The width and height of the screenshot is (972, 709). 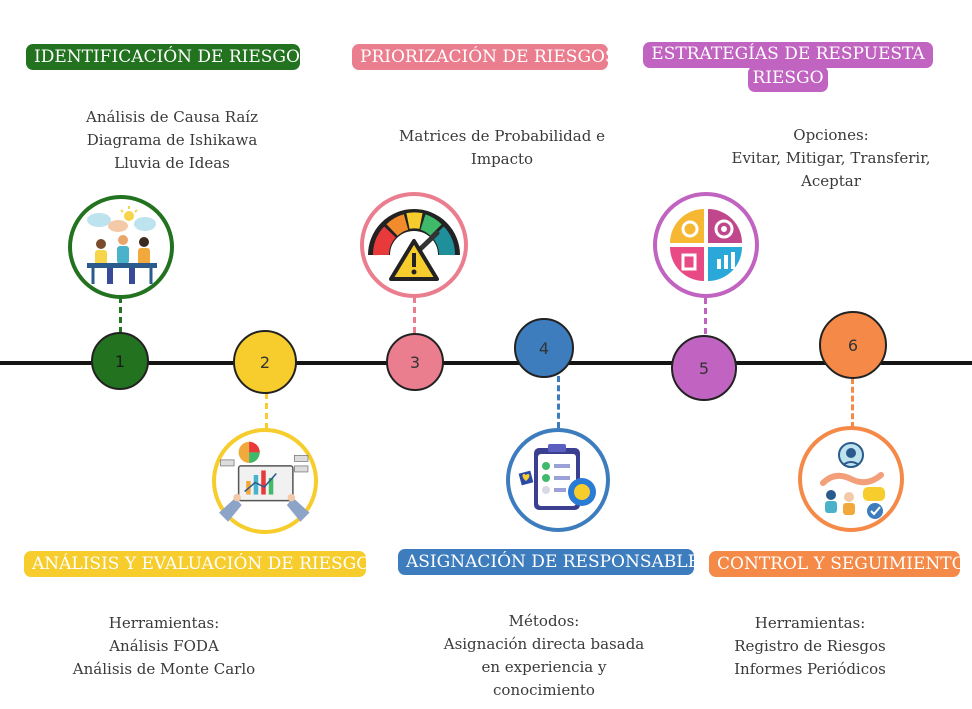 I want to click on step-node-4: 4, so click(x=544, y=348).